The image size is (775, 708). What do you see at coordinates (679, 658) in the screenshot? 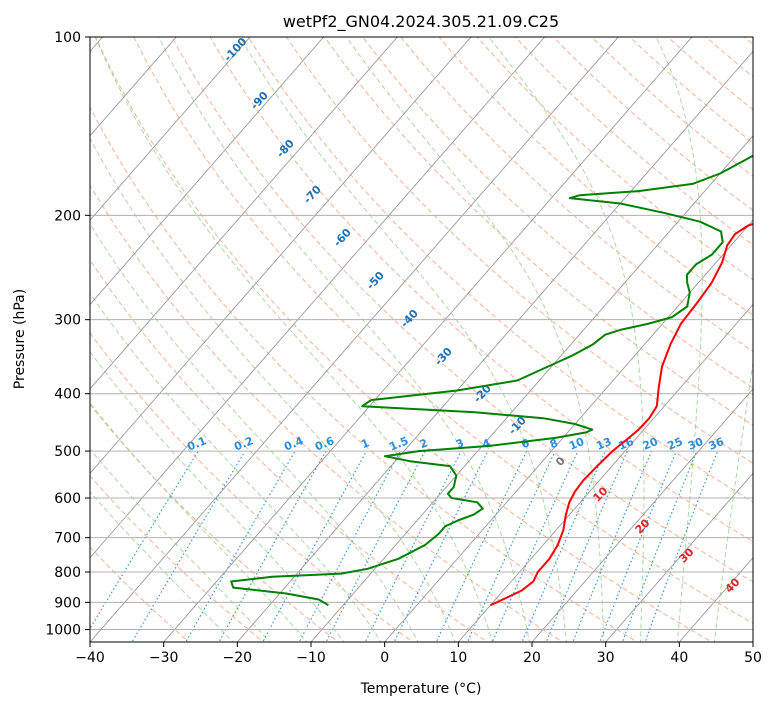
I see `x-tick-label: 40` at bounding box center [679, 658].